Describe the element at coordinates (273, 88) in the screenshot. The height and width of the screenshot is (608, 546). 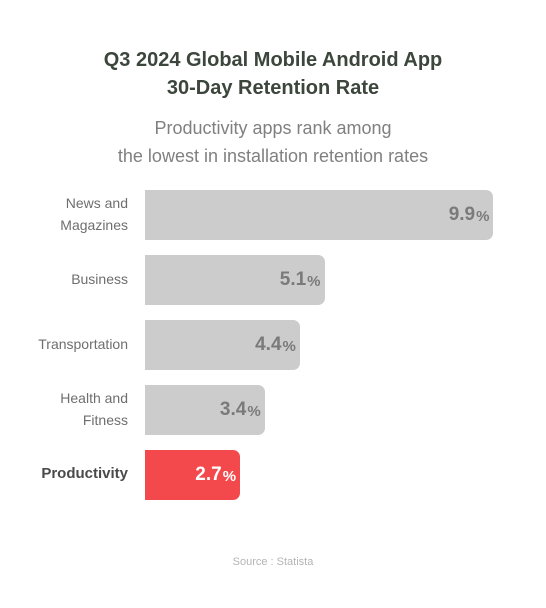
I see `chart-title-line-2: 30-Day Retention Rate` at that location.